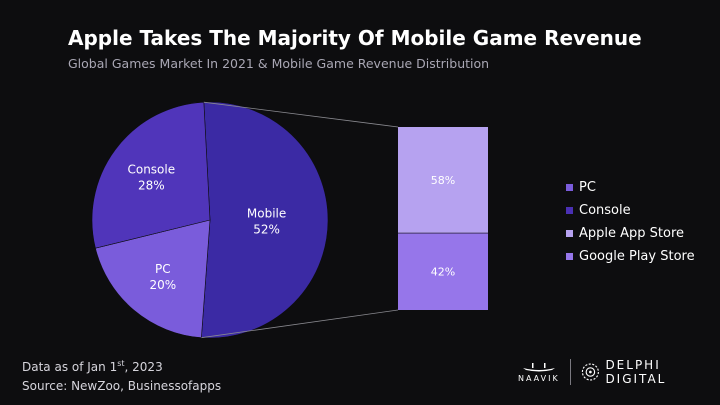 The image size is (720, 405). What do you see at coordinates (630, 187) in the screenshot?
I see `legend-item-pc: PC` at bounding box center [630, 187].